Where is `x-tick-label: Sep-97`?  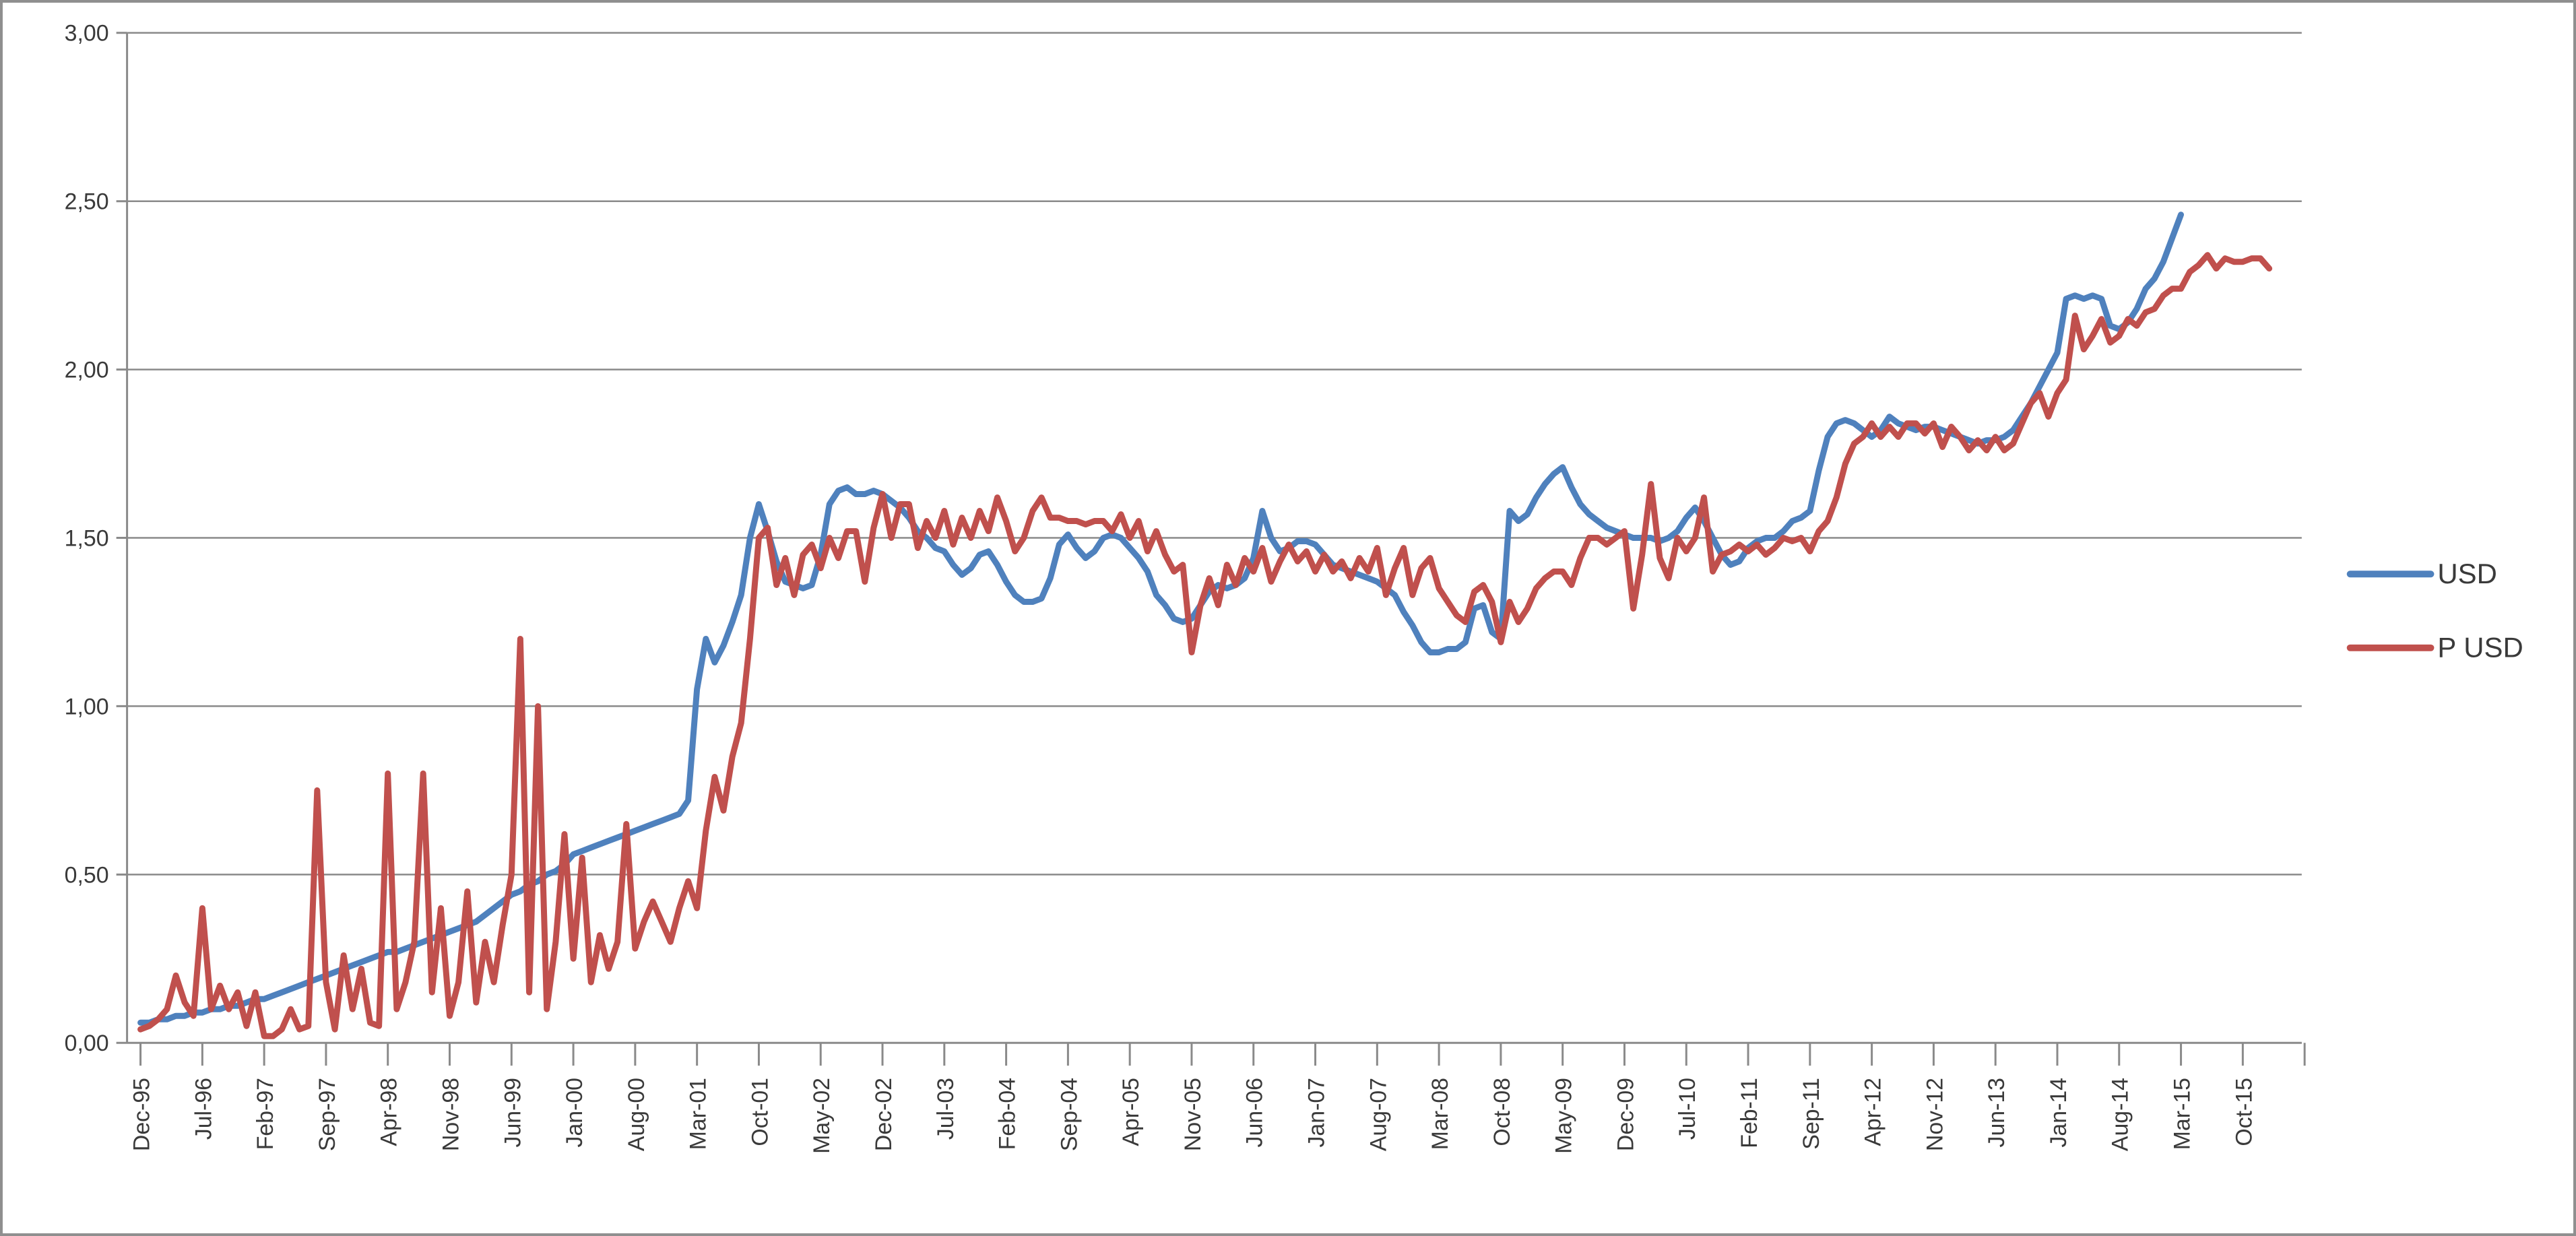 x-tick-label: Sep-97 is located at coordinates (327, 1114).